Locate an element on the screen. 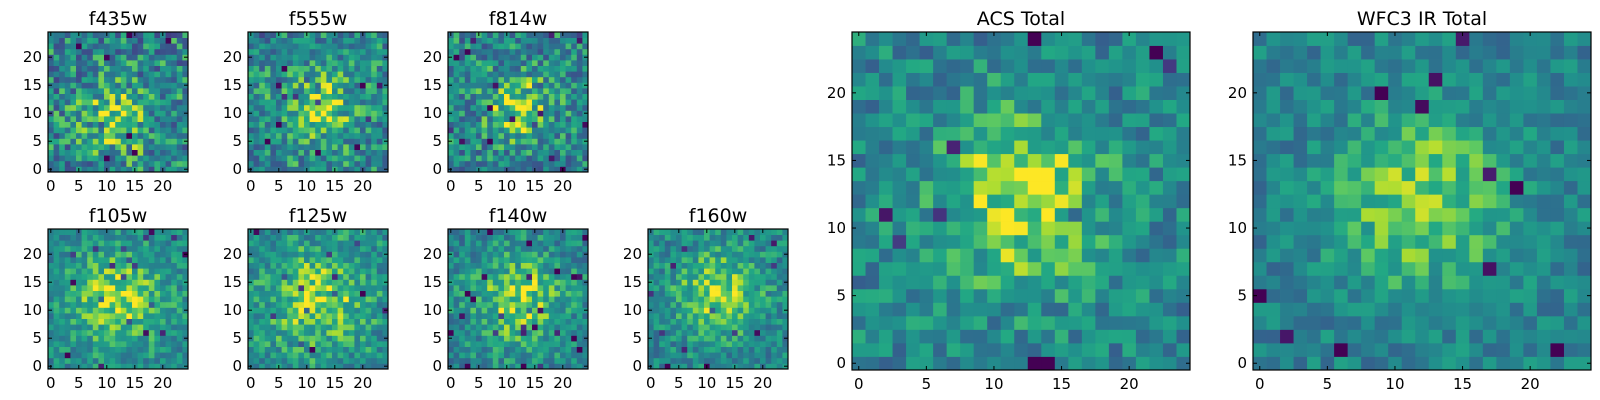  x-tick-label: 10 is located at coordinates (306, 186).